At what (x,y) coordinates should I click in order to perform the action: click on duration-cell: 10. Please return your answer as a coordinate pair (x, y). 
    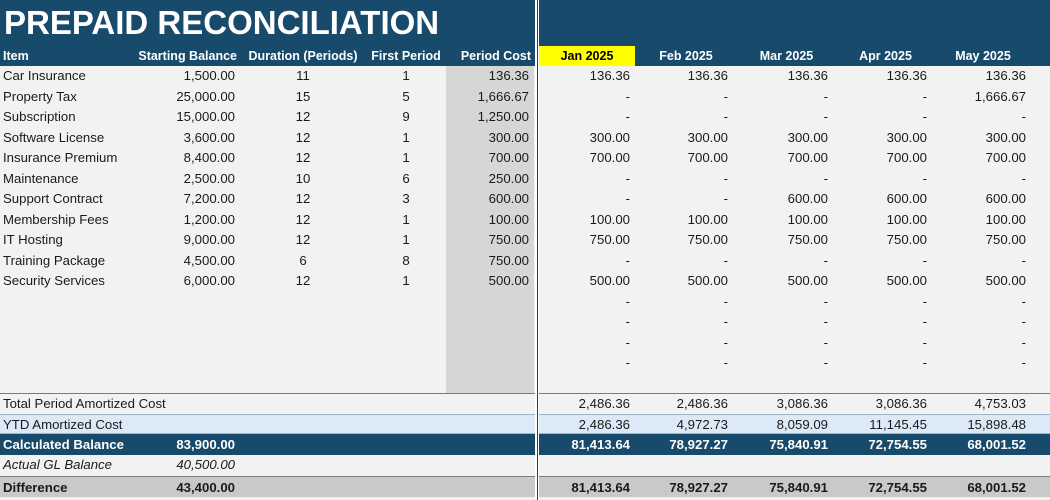
    Looking at the image, I should click on (303, 178).